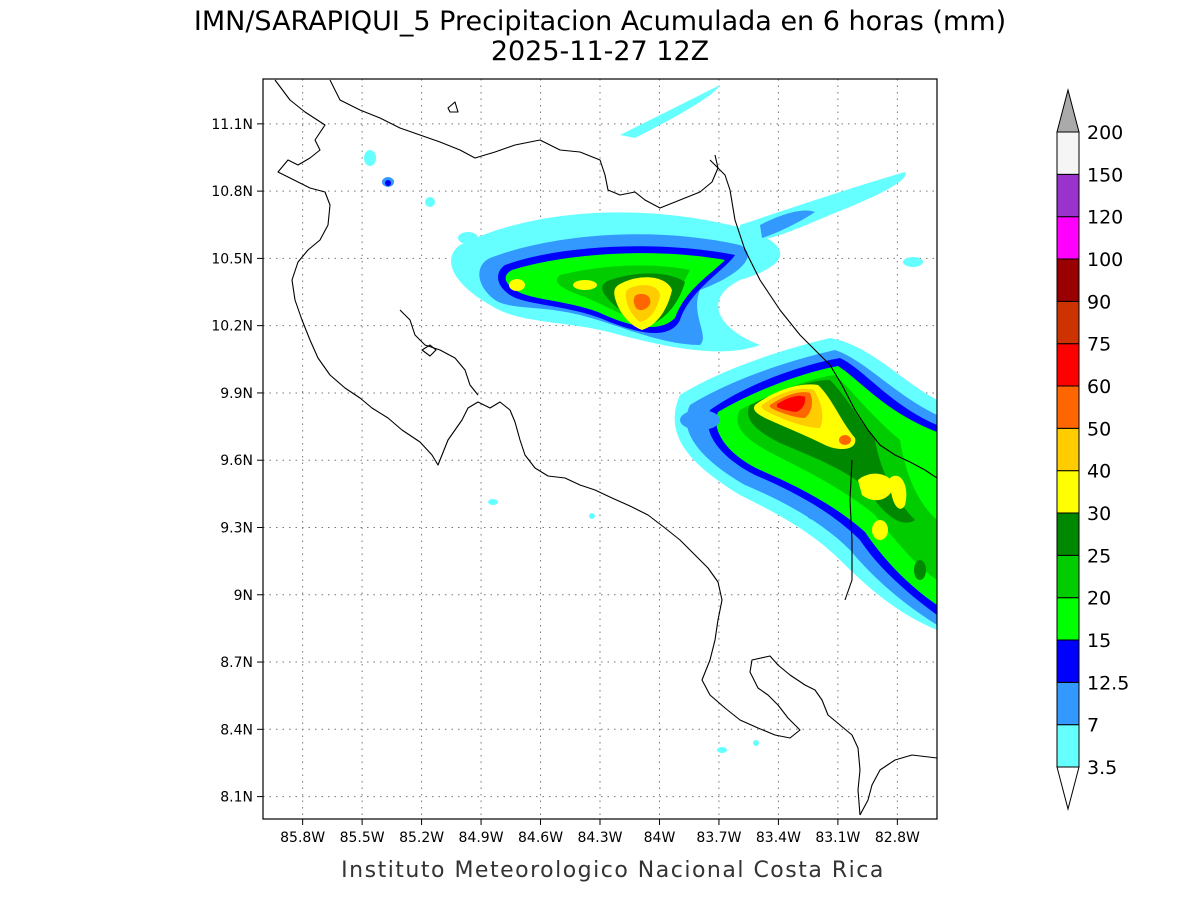  I want to click on colorbar-label: 100, so click(1105, 260).